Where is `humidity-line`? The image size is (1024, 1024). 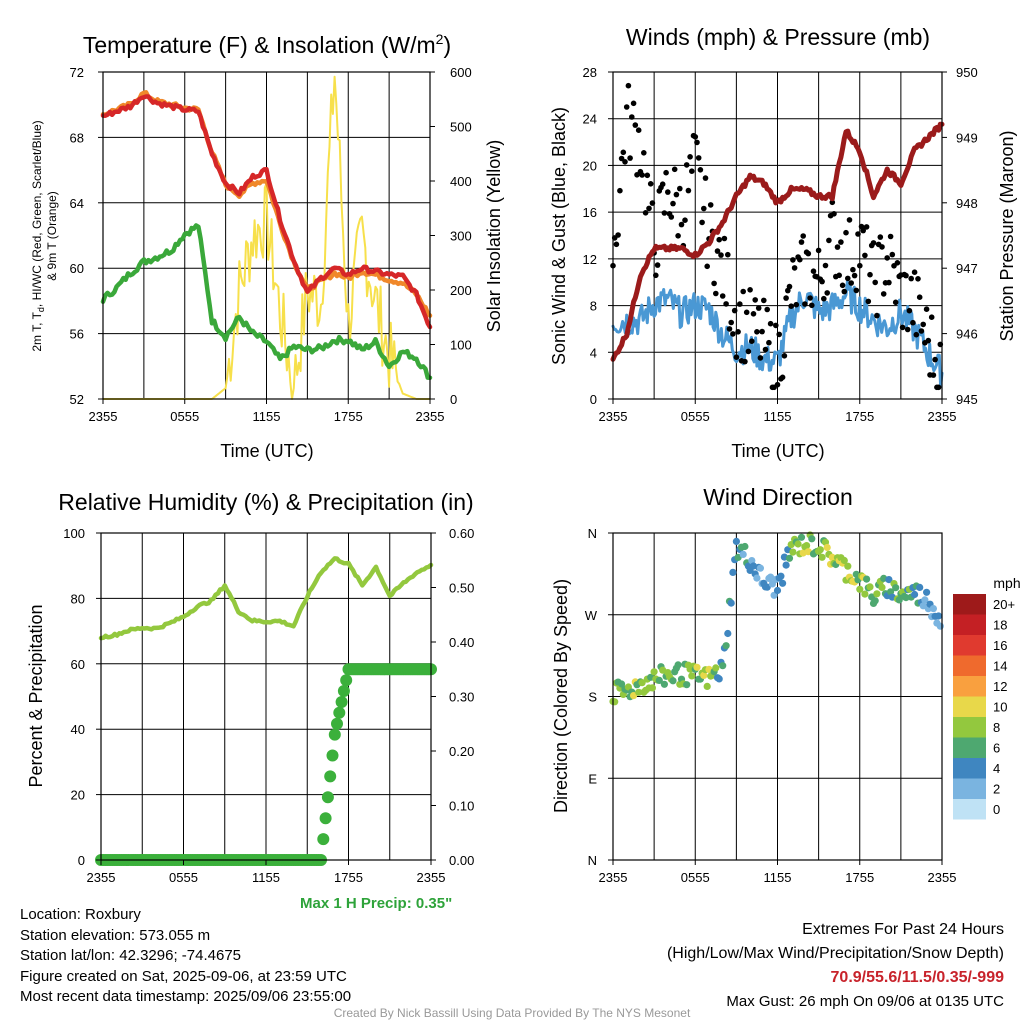
humidity-line is located at coordinates (266, 598).